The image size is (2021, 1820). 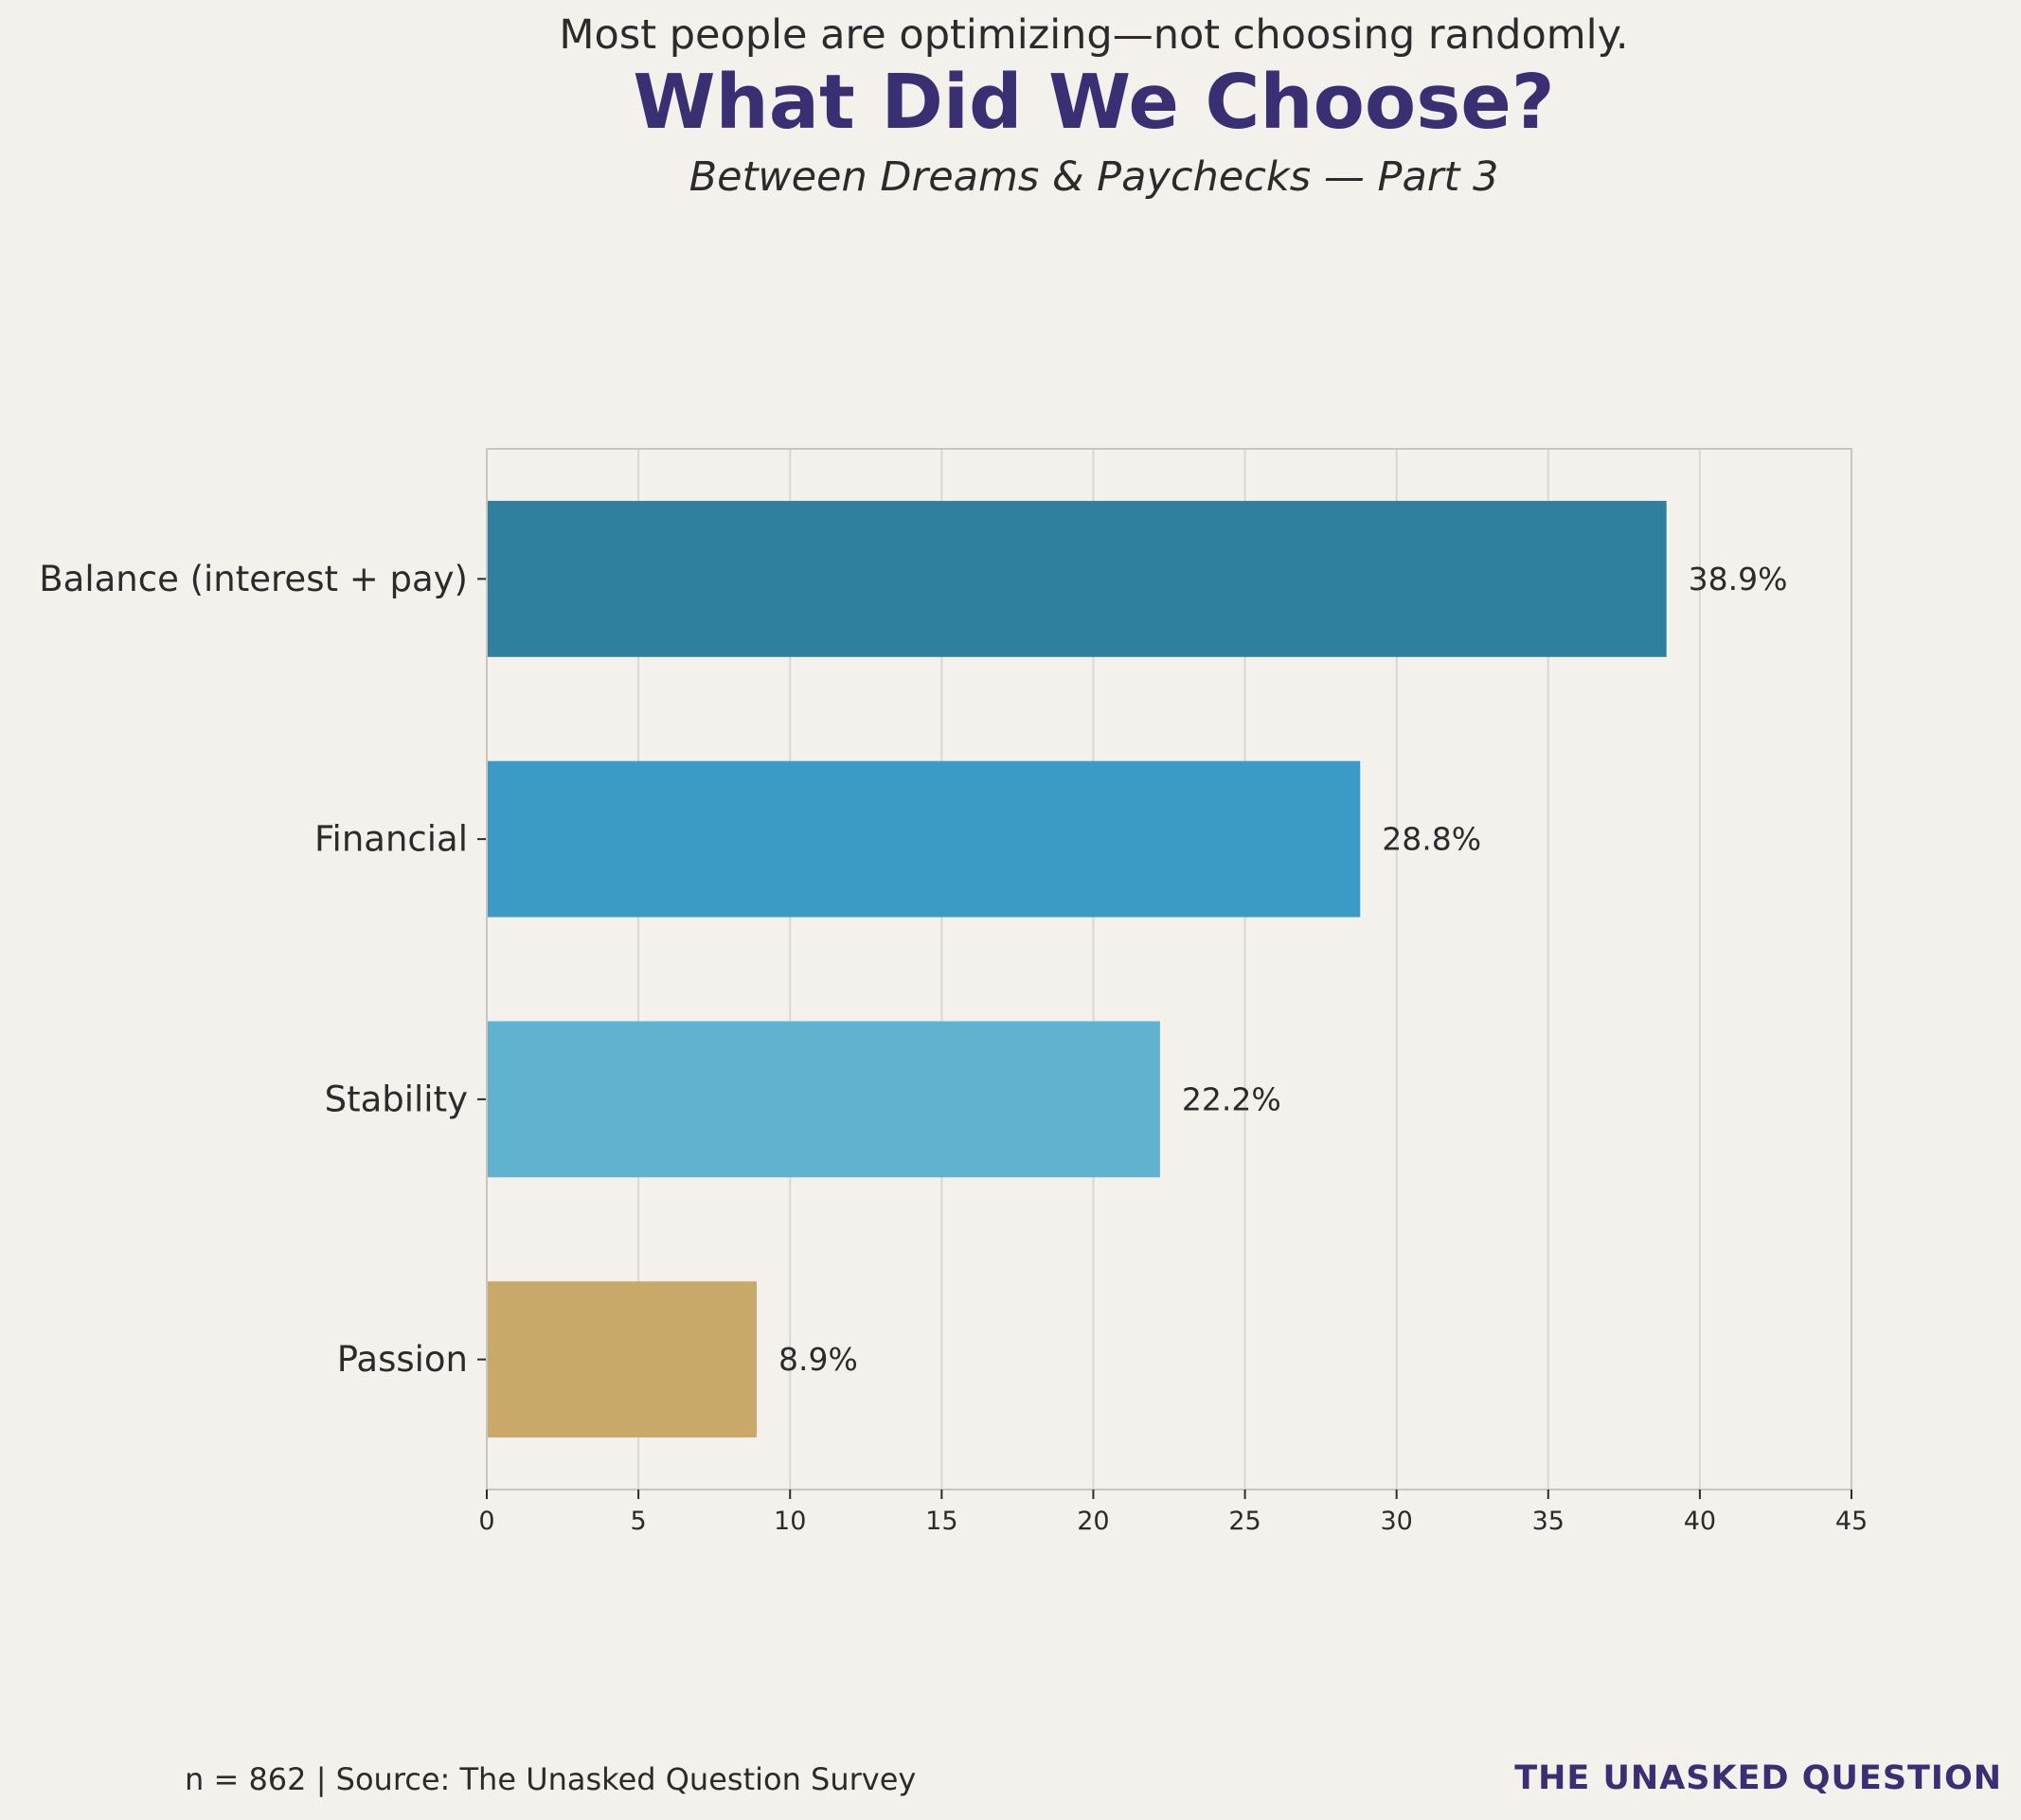 What do you see at coordinates (1758, 1778) in the screenshot?
I see `brand-logo: THE UNASKED QUESTION` at bounding box center [1758, 1778].